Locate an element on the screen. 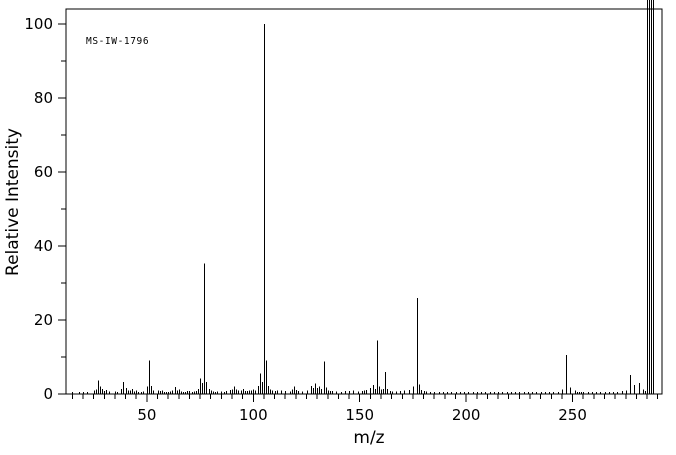 This screenshot has width=676, height=455. x-tick-label: 250 is located at coordinates (572, 415).